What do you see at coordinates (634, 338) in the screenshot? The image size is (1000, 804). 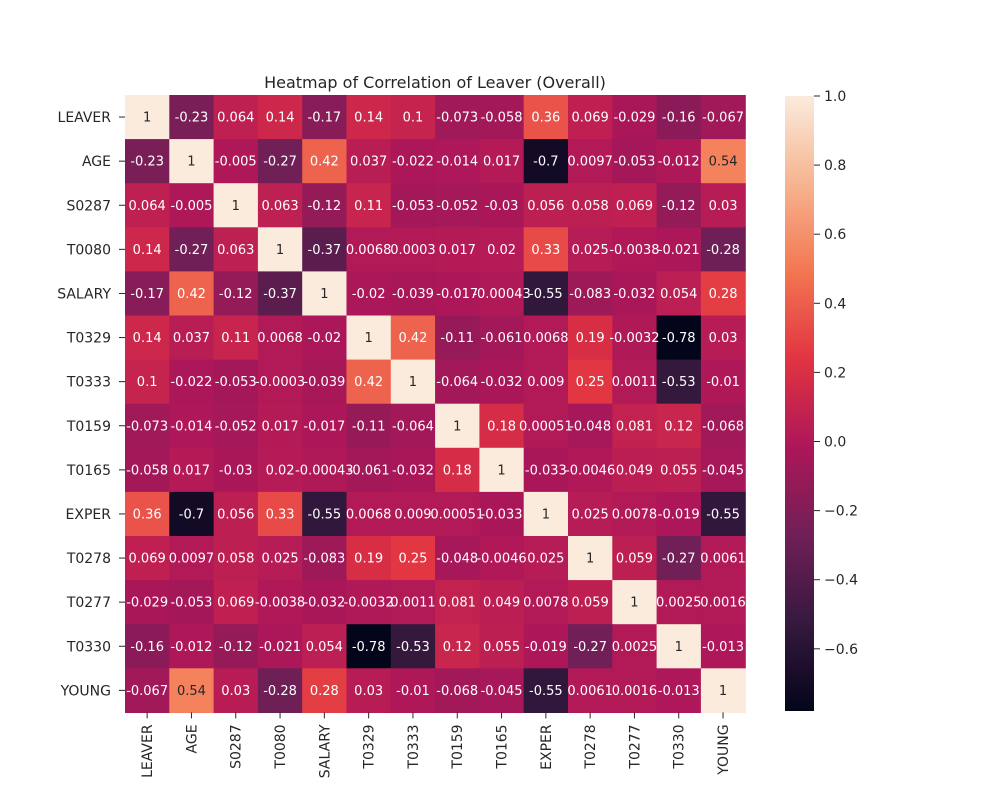 I see `cell-value-label: -0.0032` at bounding box center [634, 338].